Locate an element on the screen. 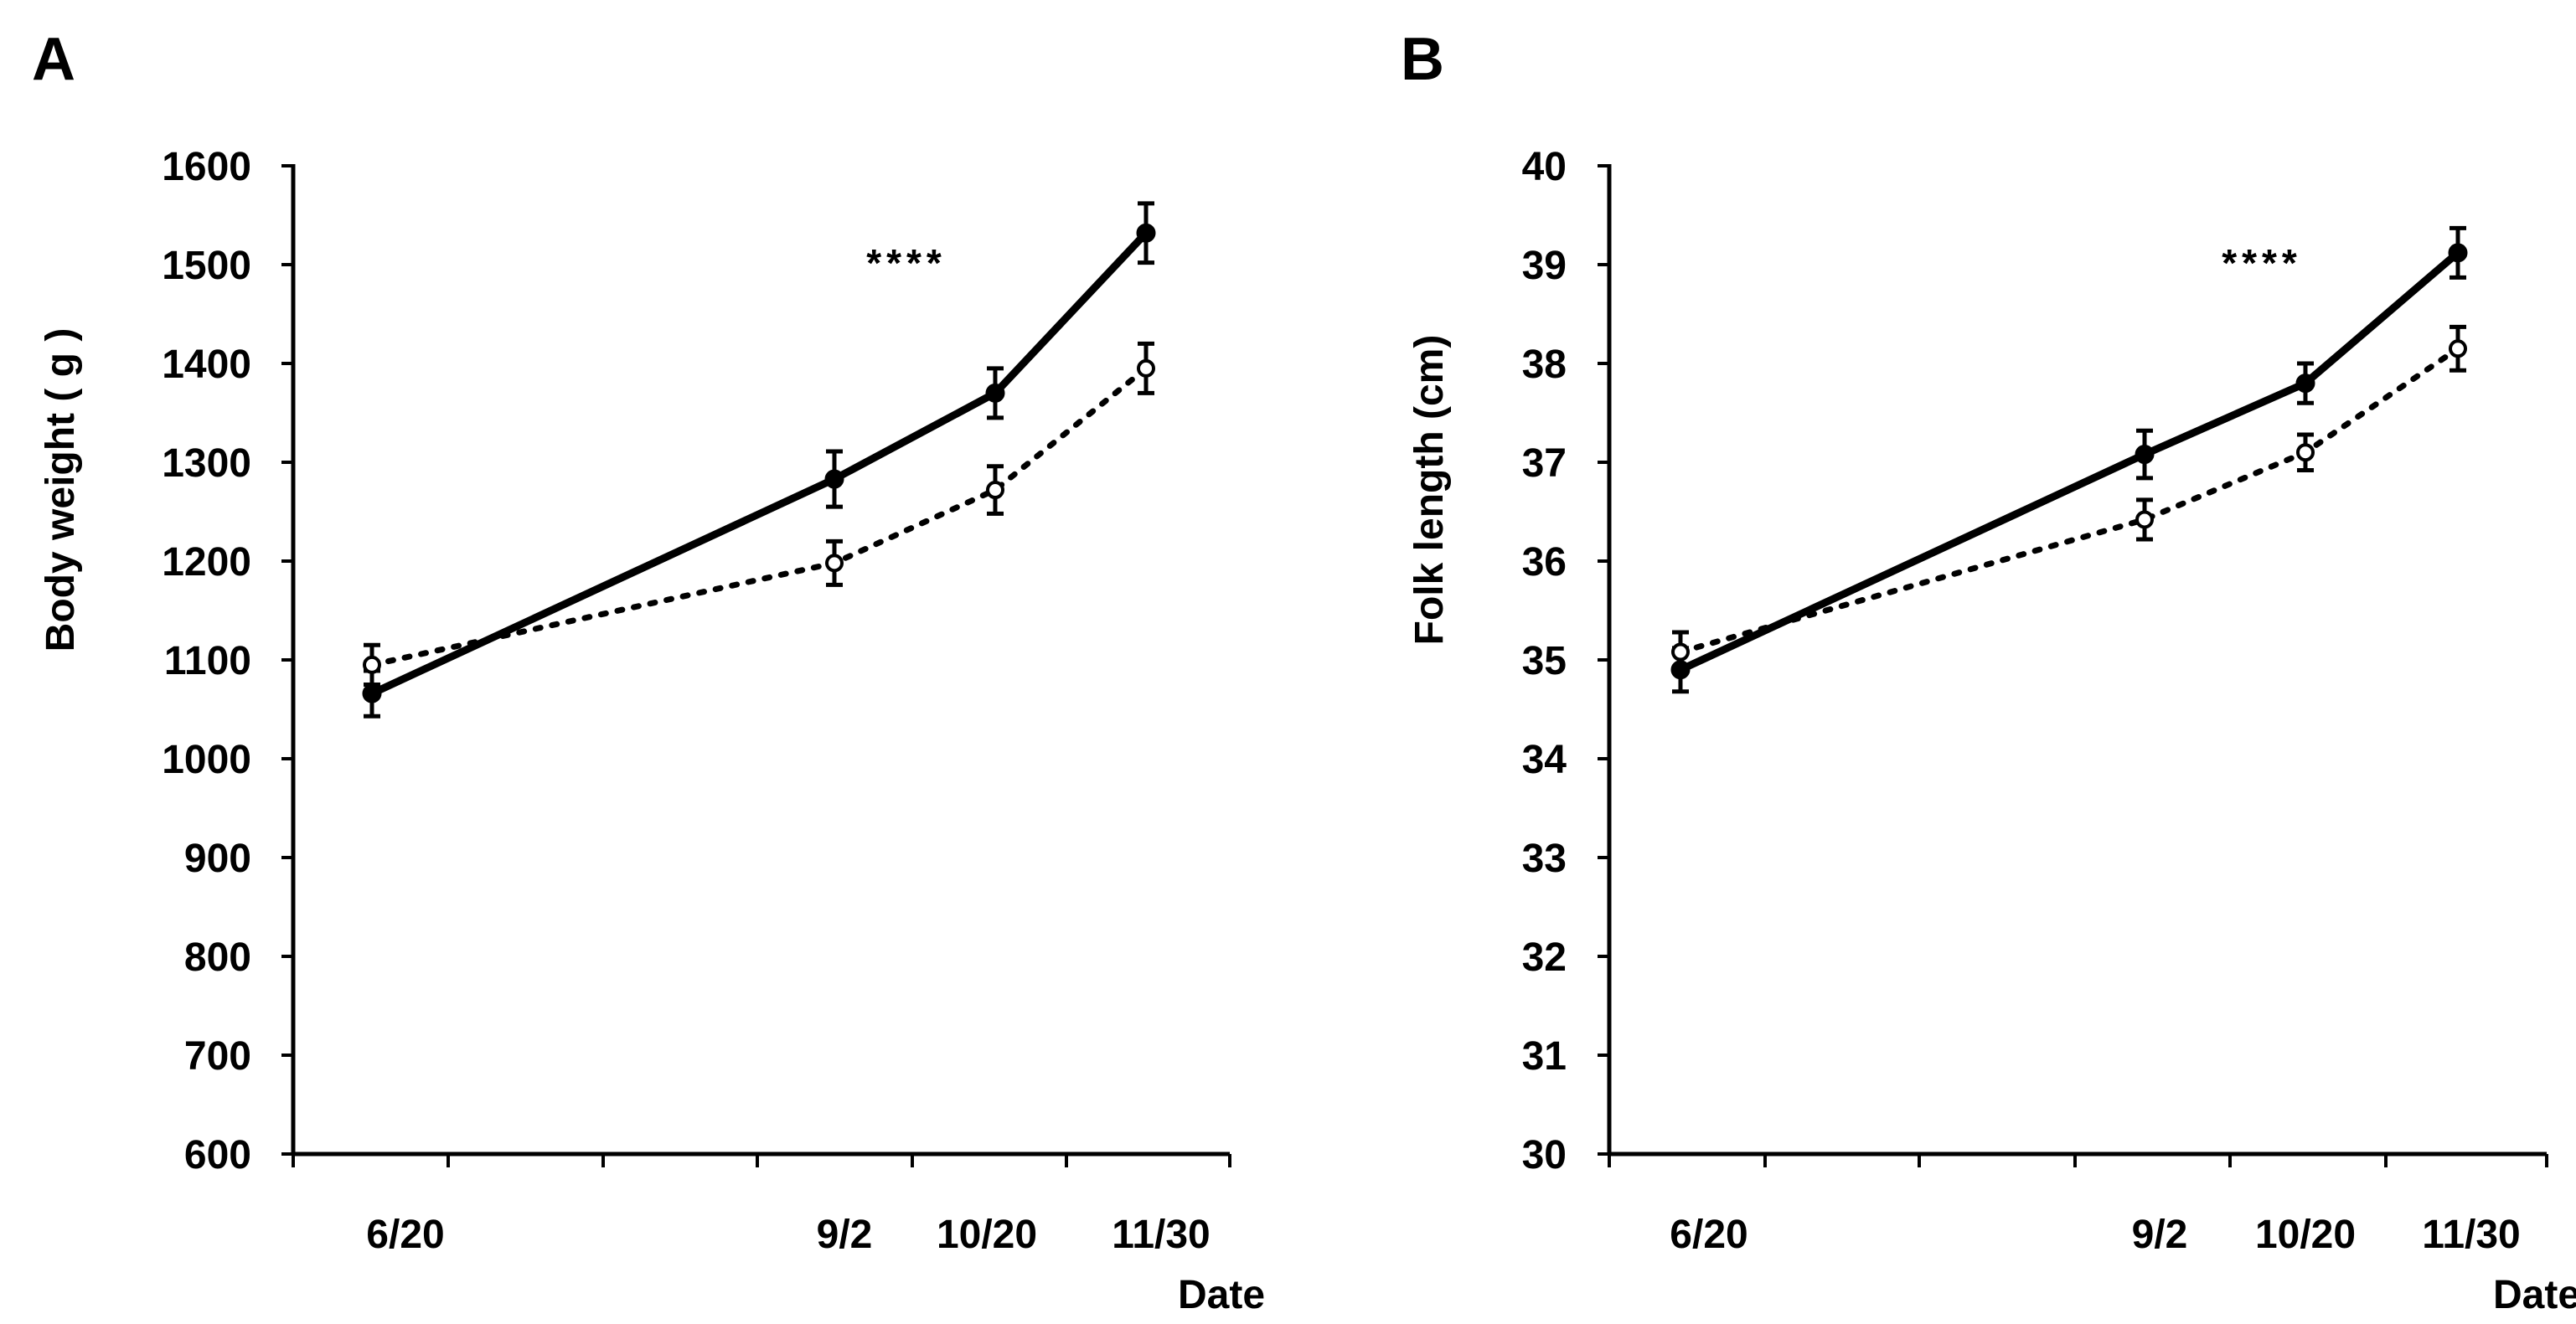 Image resolution: width=2576 pixels, height=1324 pixels. y-tick-label: 600 is located at coordinates (217, 1155).